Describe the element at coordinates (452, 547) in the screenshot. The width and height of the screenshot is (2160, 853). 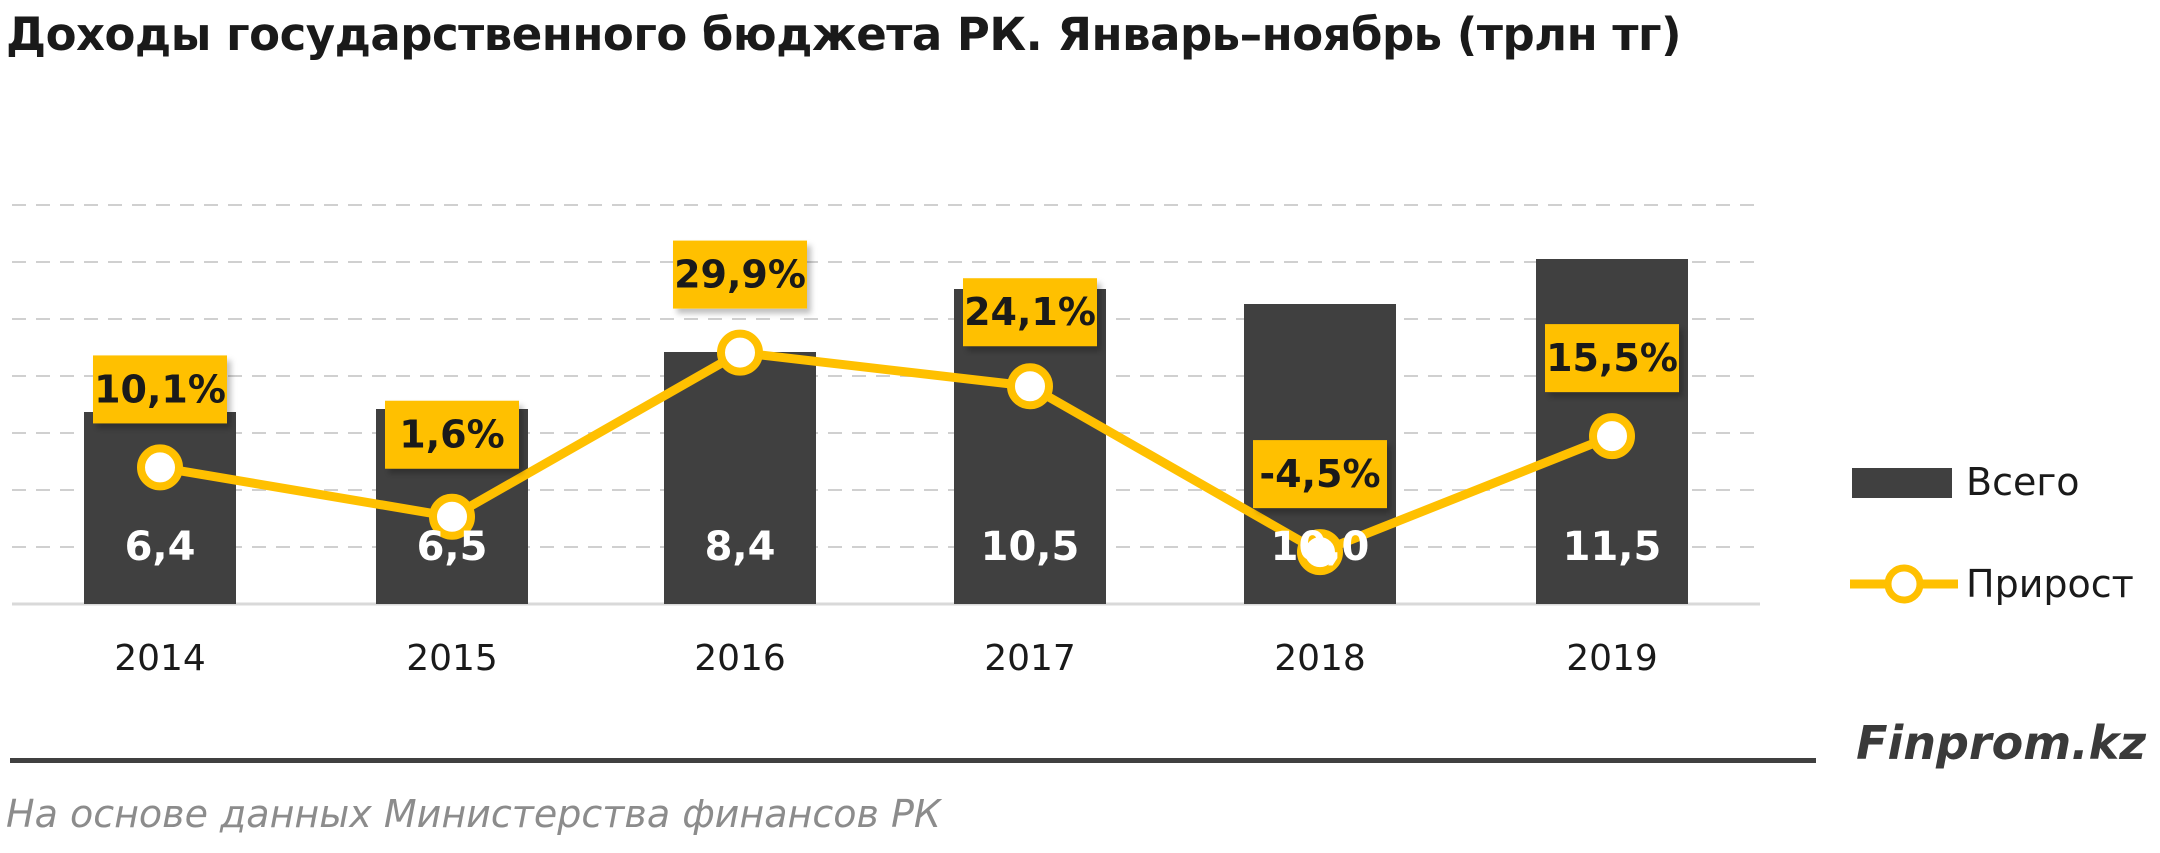
I see `bar-value-label: 6,5` at that location.